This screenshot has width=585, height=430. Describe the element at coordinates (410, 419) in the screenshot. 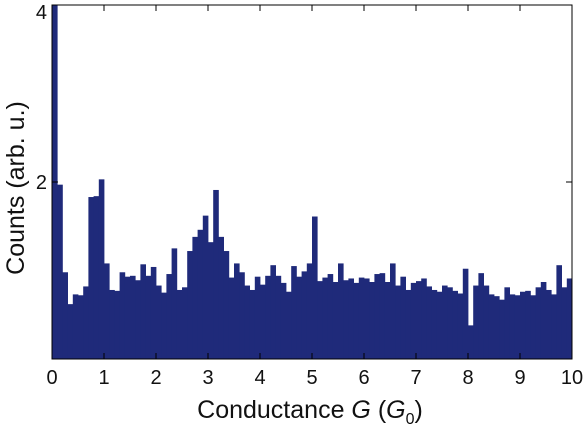

I see `x-axis-title-unit-sub: 0` at that location.